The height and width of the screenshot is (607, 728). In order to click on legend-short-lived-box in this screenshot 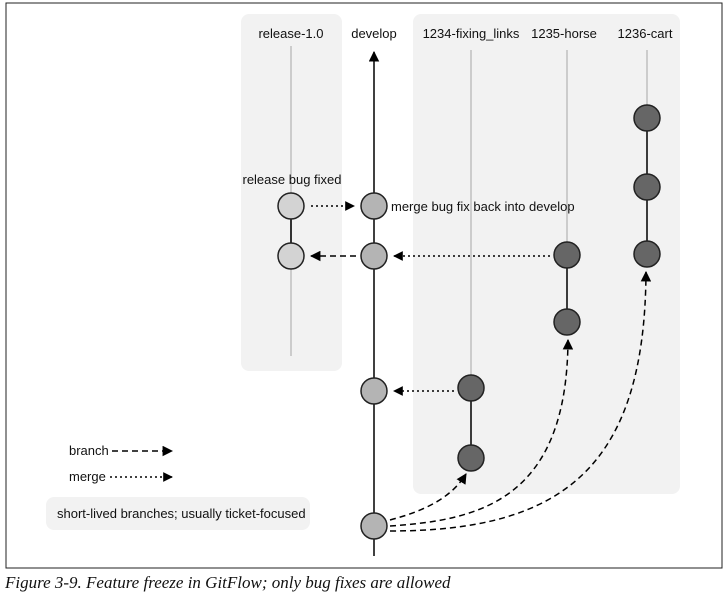, I will do `click(178, 513)`.